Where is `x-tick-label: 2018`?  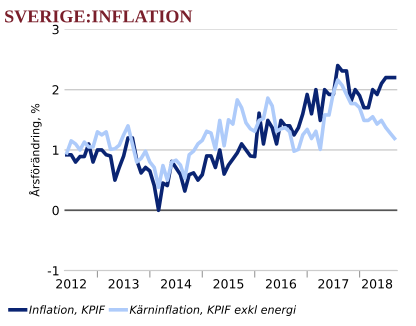 x-tick-label: 2018 is located at coordinates (377, 284).